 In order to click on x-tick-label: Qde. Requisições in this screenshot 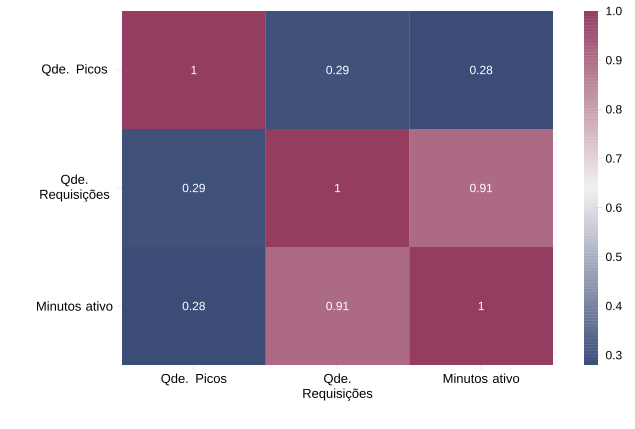, I will do `click(337, 387)`.